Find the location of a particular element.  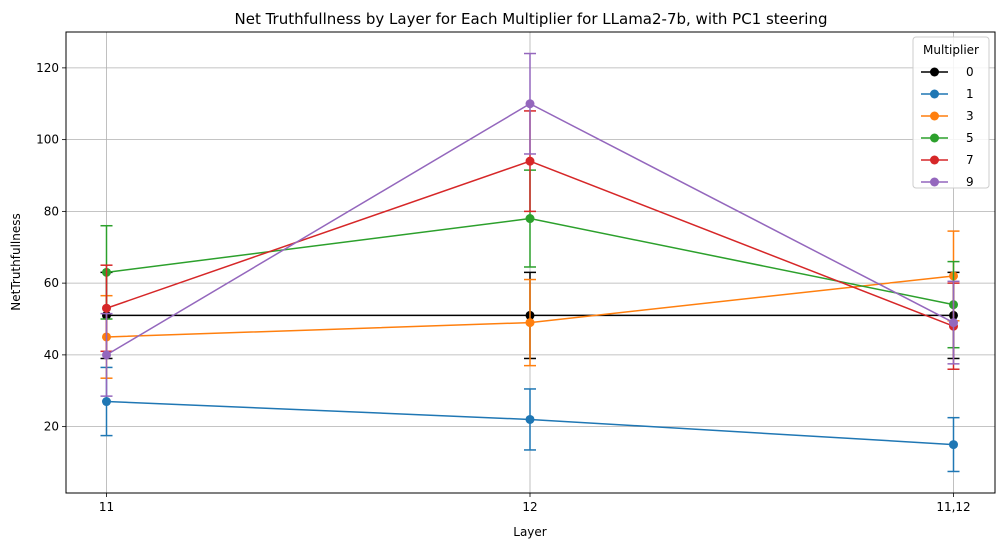

y-tick-label: 80 is located at coordinates (51, 211).